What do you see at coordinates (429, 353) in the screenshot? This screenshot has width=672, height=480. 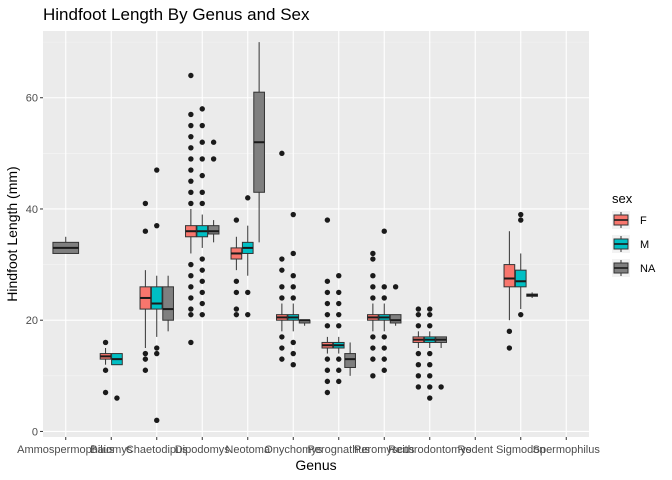 I see `box-M-reithrodontomys` at bounding box center [429, 353].